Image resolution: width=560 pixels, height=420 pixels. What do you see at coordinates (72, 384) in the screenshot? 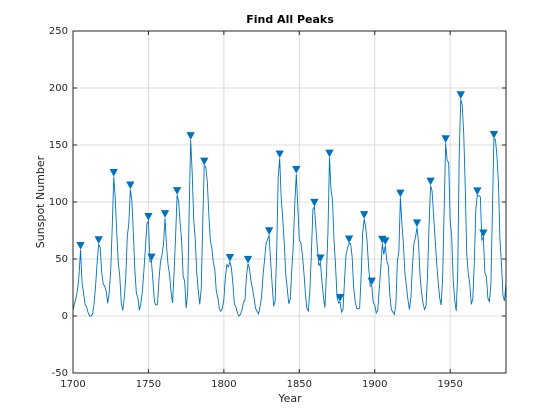
I see `x-tick-label: 1700` at bounding box center [72, 384].